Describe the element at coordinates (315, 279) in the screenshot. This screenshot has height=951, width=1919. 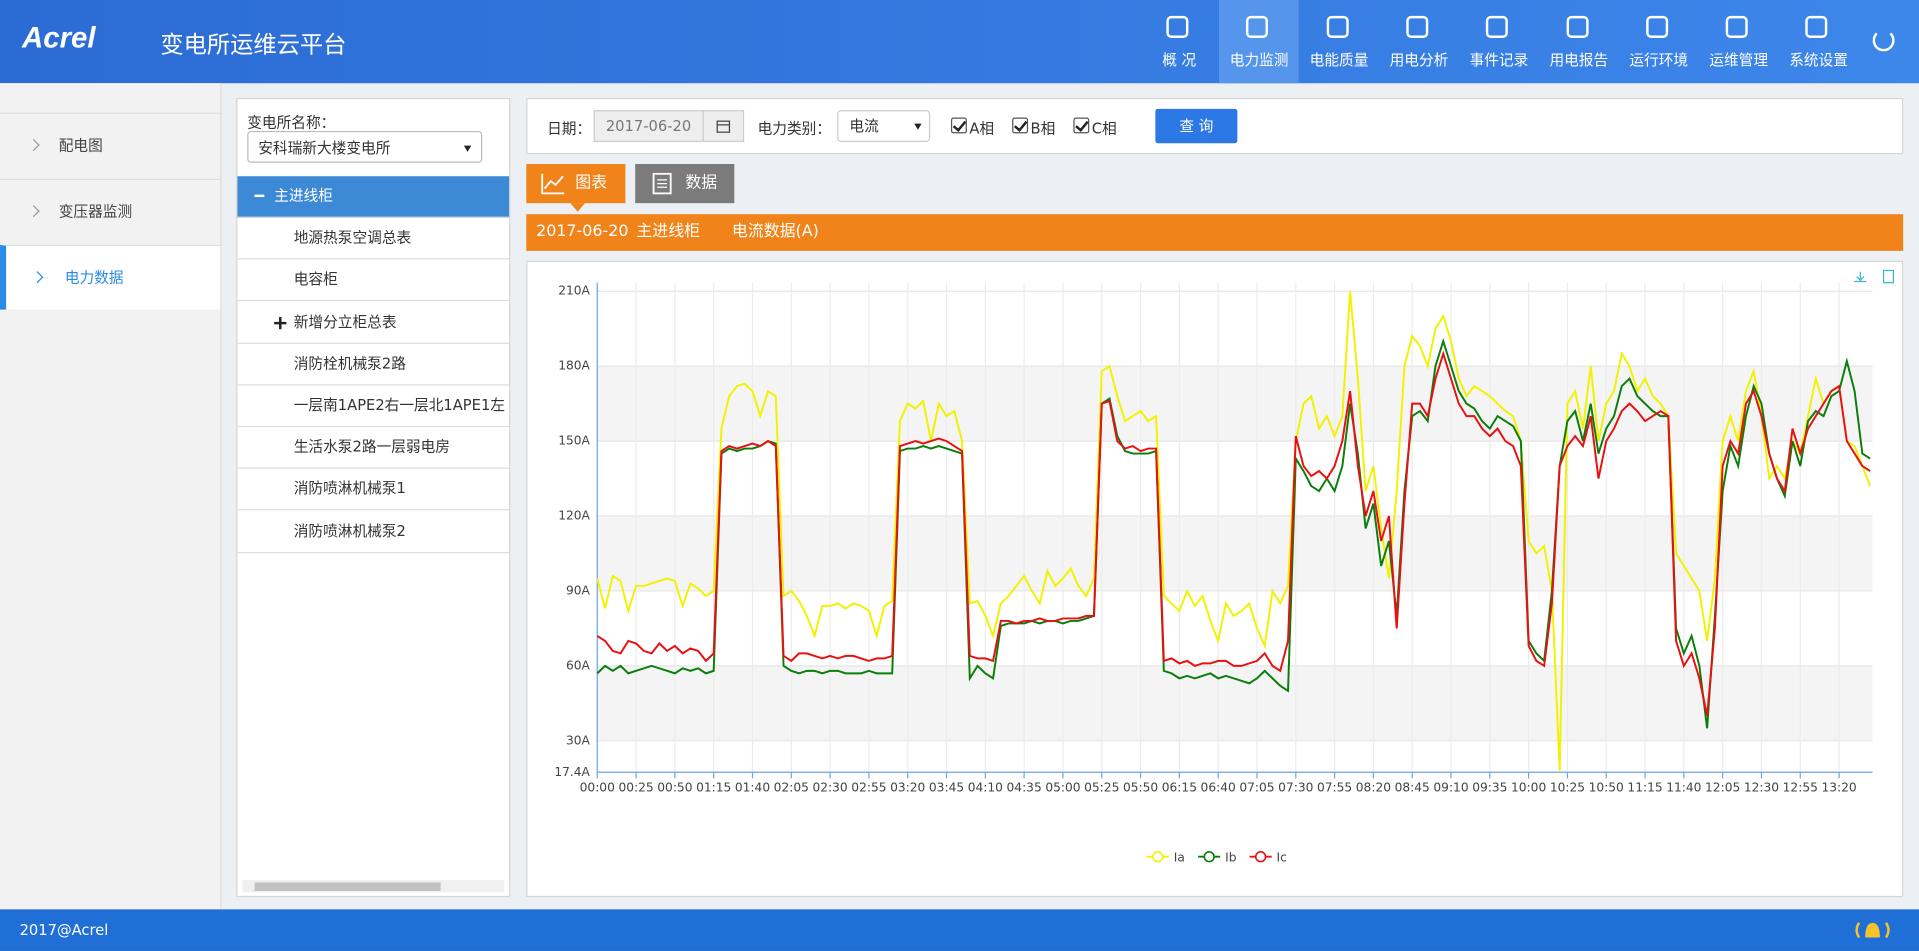
I see `tree-label: 电容柜` at that location.